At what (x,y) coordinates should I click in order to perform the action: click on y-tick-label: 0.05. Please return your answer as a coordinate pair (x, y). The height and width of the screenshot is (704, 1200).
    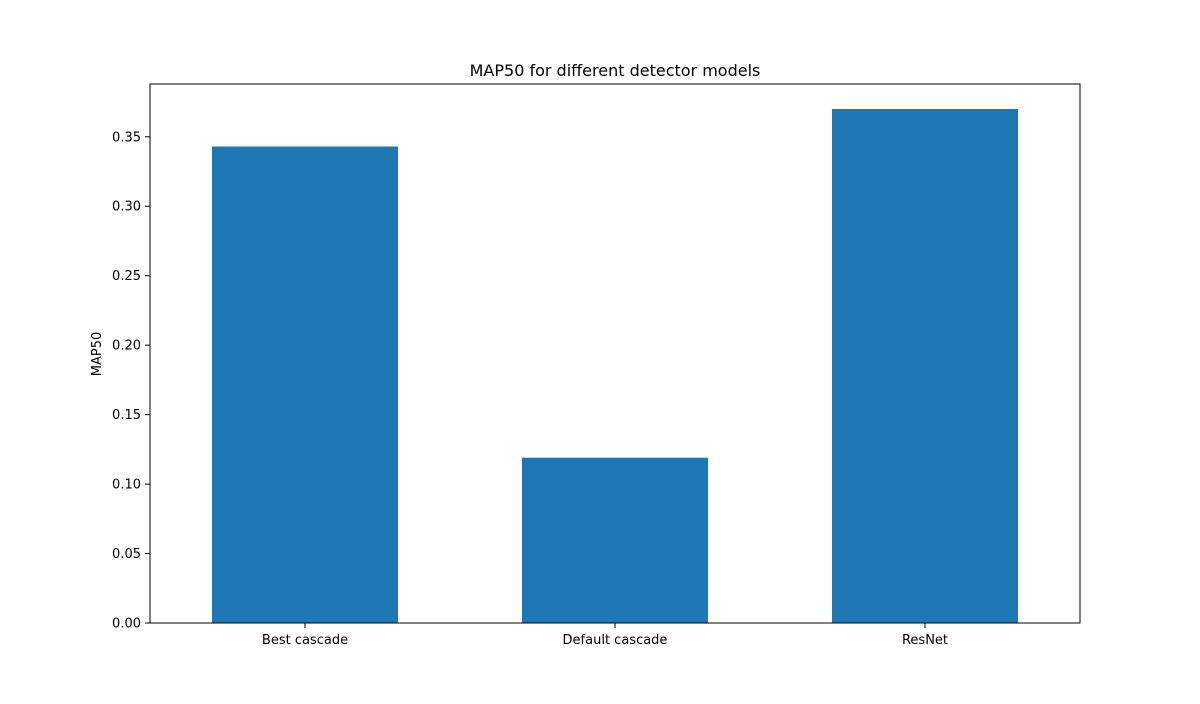
    Looking at the image, I should click on (126, 554).